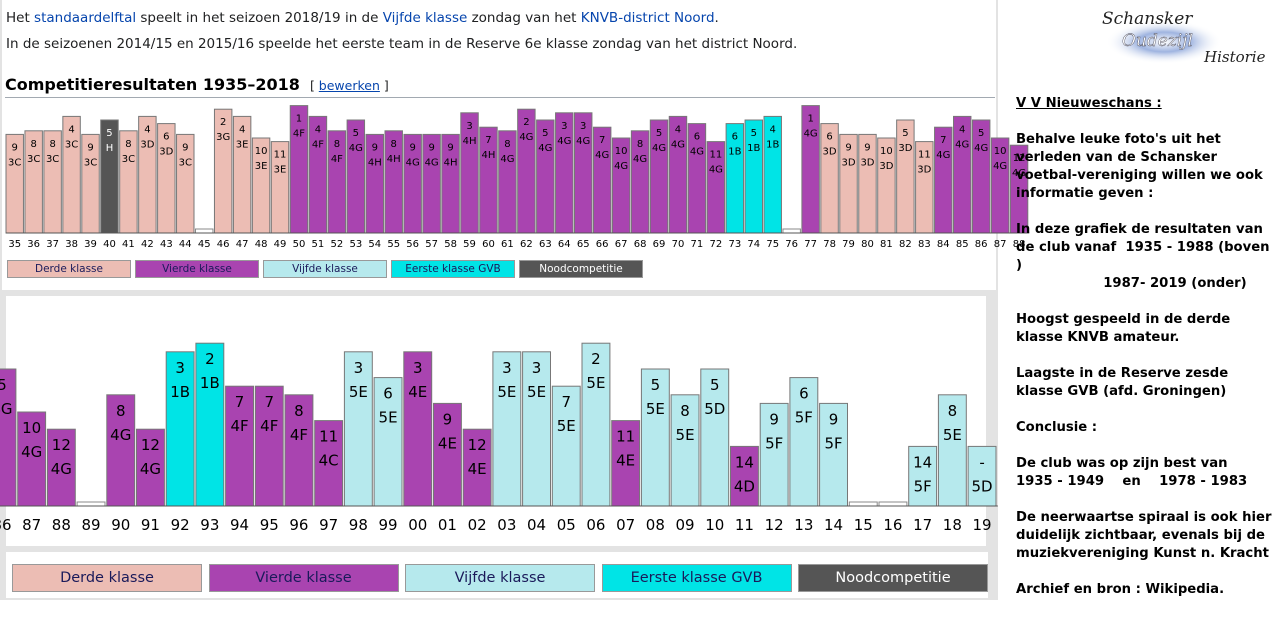 Image resolution: width=1276 pixels, height=617 pixels. What do you see at coordinates (109, 244) in the screenshot?
I see `year-tick-label: 40` at bounding box center [109, 244].